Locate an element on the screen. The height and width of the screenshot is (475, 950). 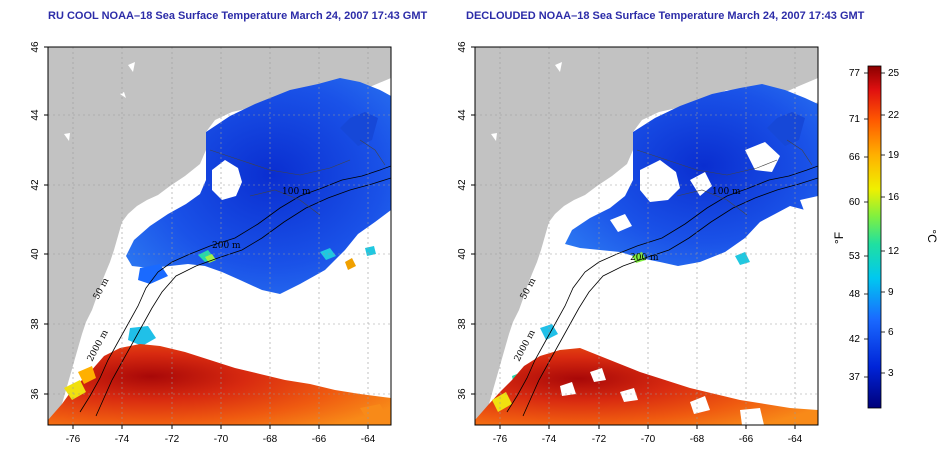
left-x-tick-70: -70 is located at coordinates (221, 439).